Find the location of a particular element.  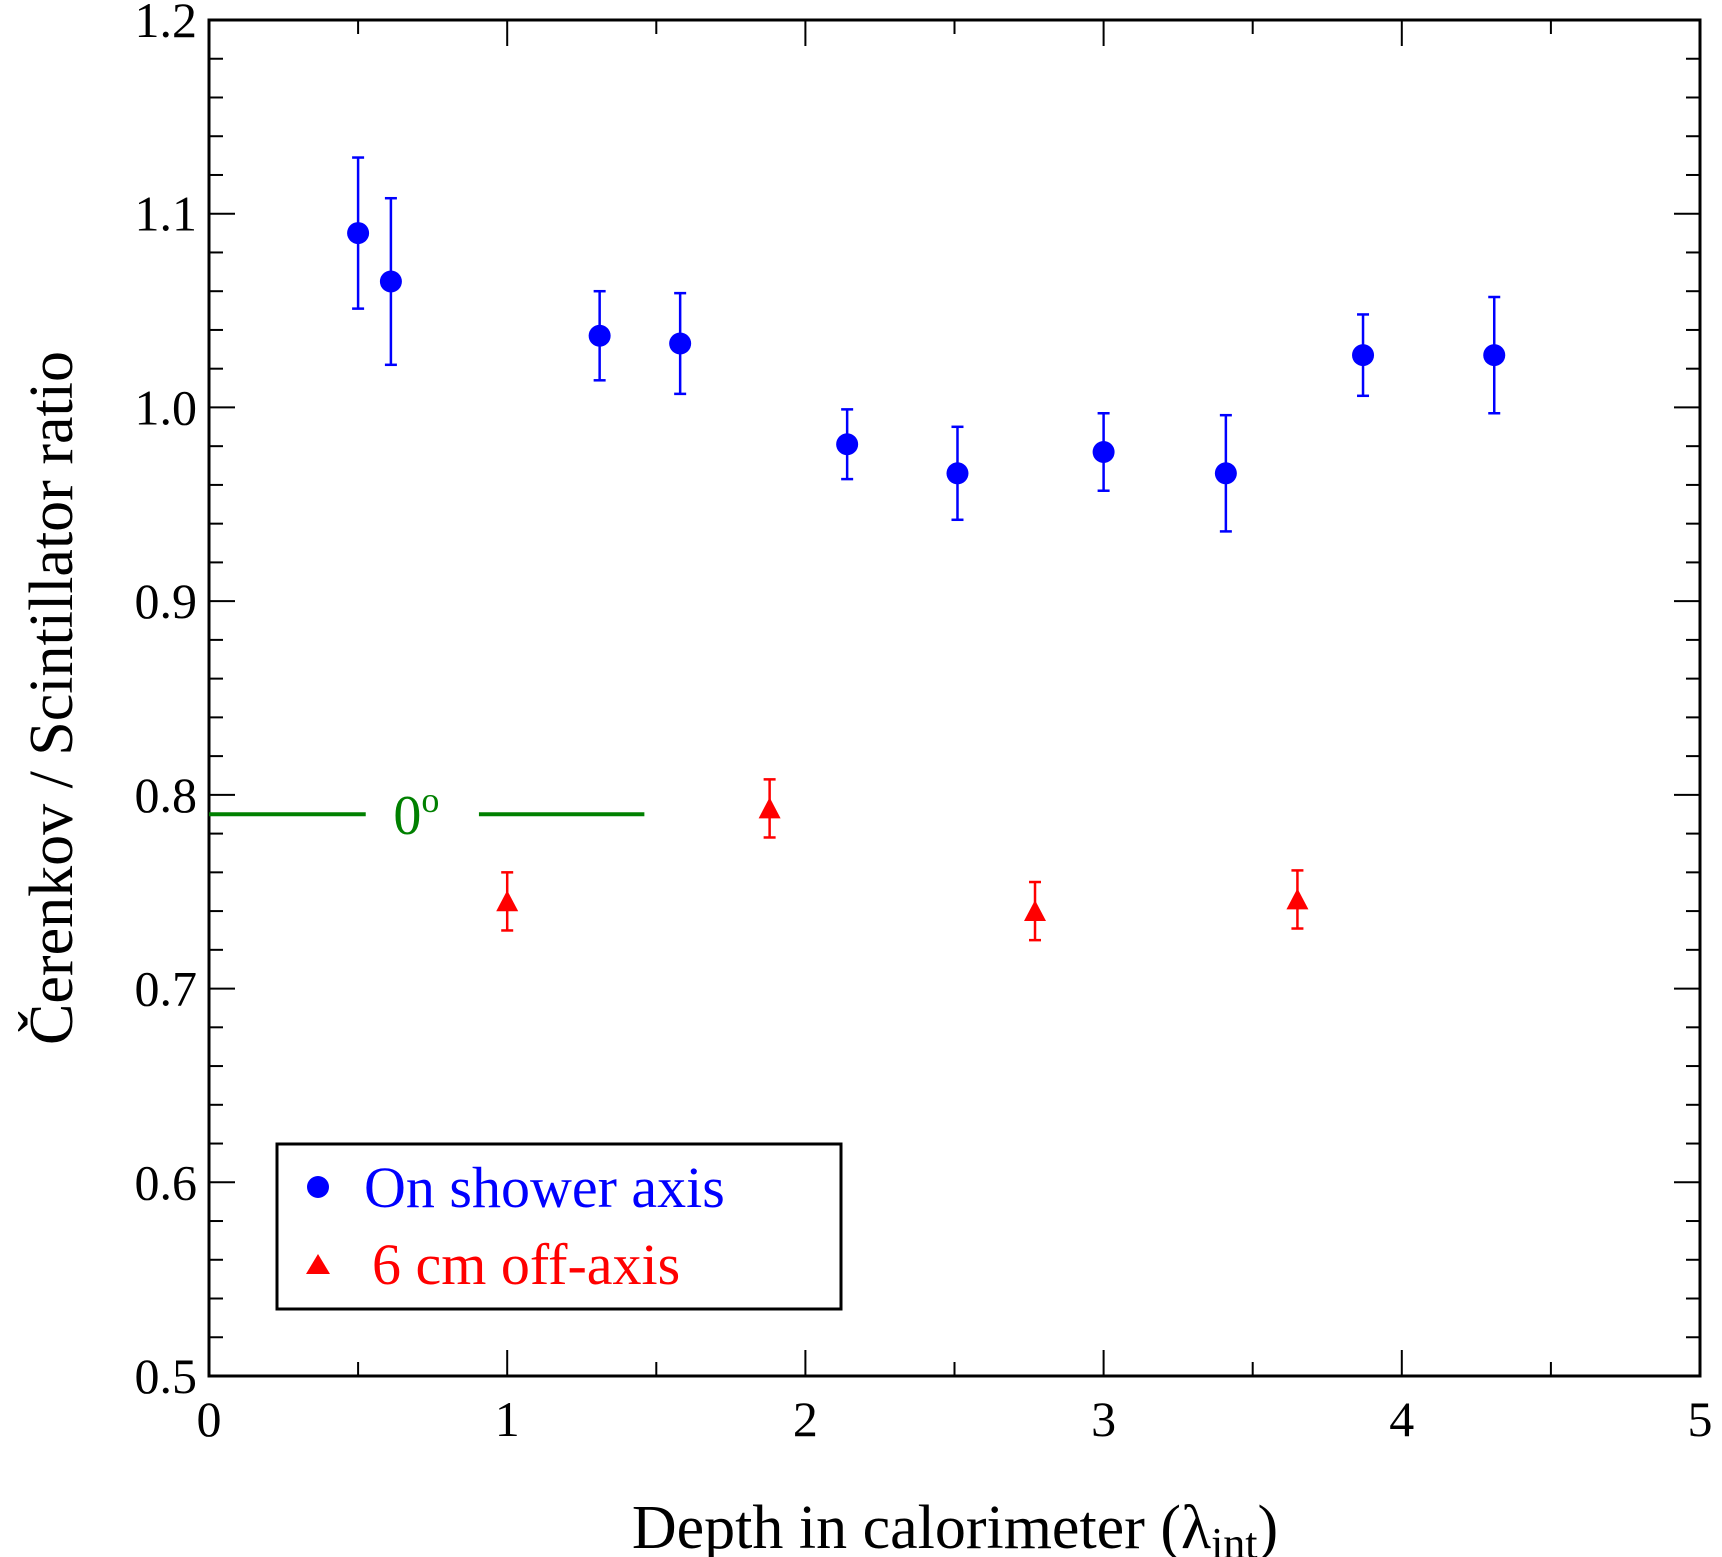

x-tick-label: 0 is located at coordinates (209, 1419).